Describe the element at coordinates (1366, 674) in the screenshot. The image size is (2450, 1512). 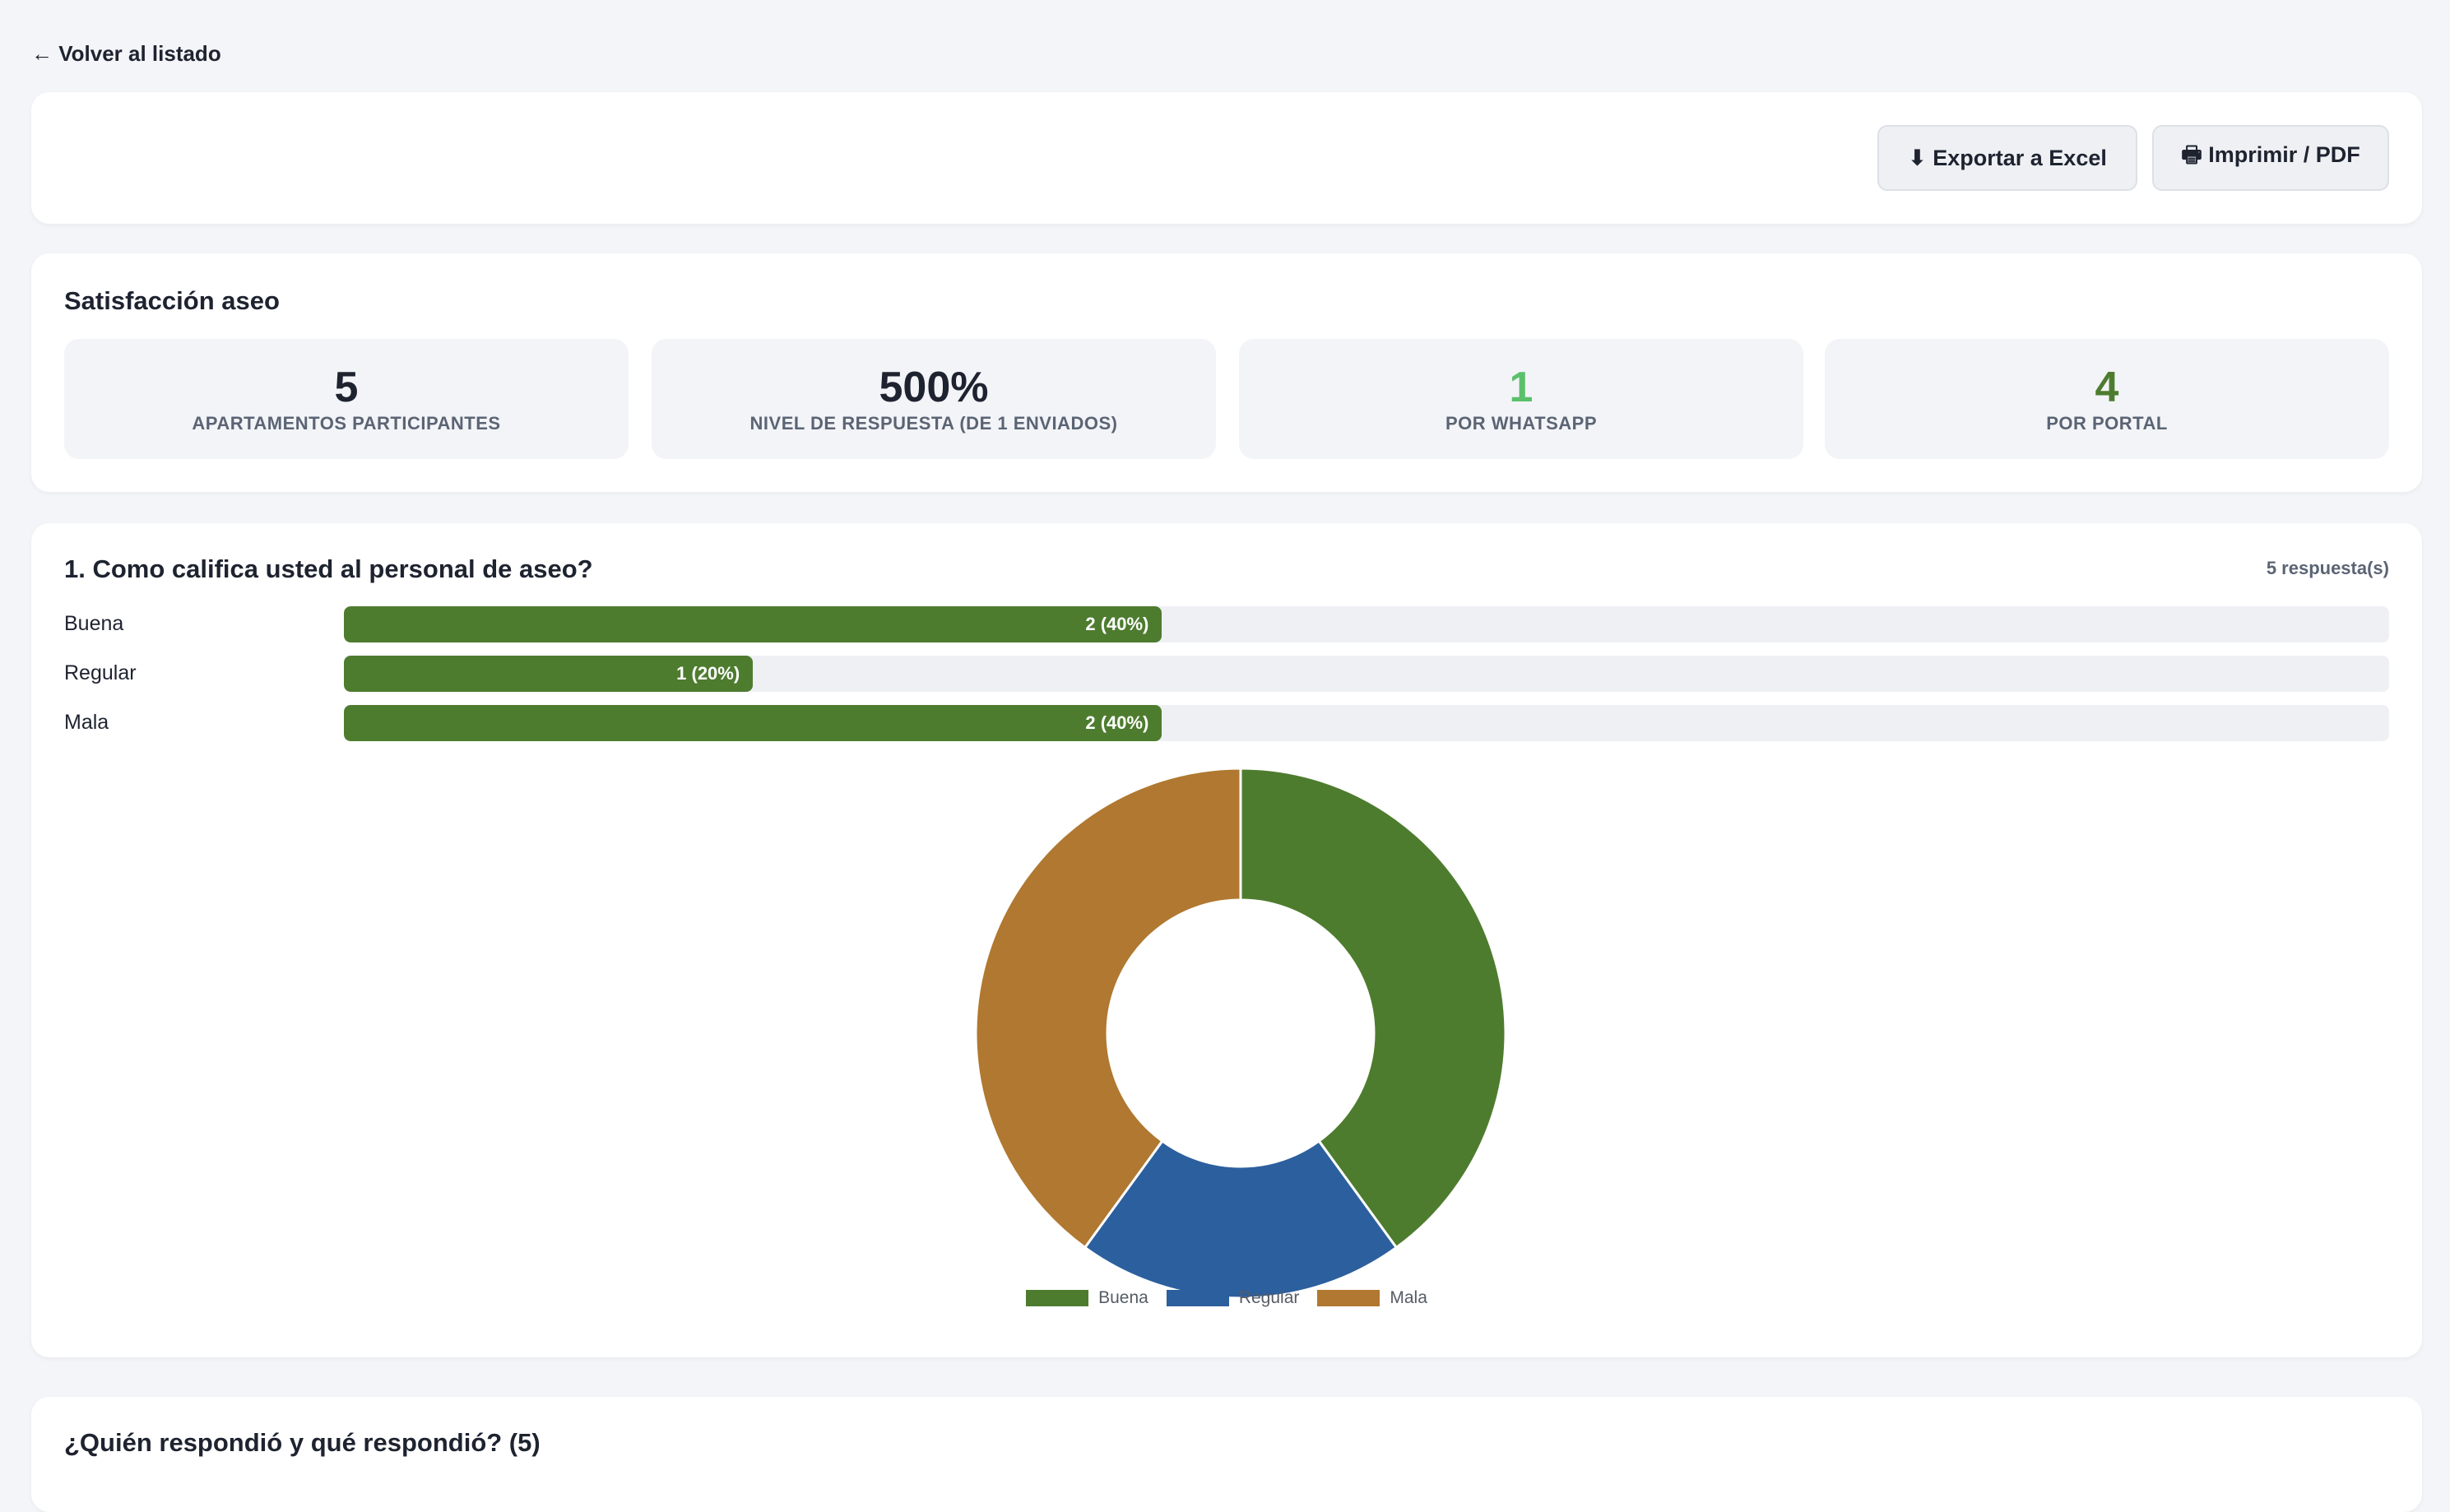
I see `answer-bar-track: 1 (20%)` at that location.